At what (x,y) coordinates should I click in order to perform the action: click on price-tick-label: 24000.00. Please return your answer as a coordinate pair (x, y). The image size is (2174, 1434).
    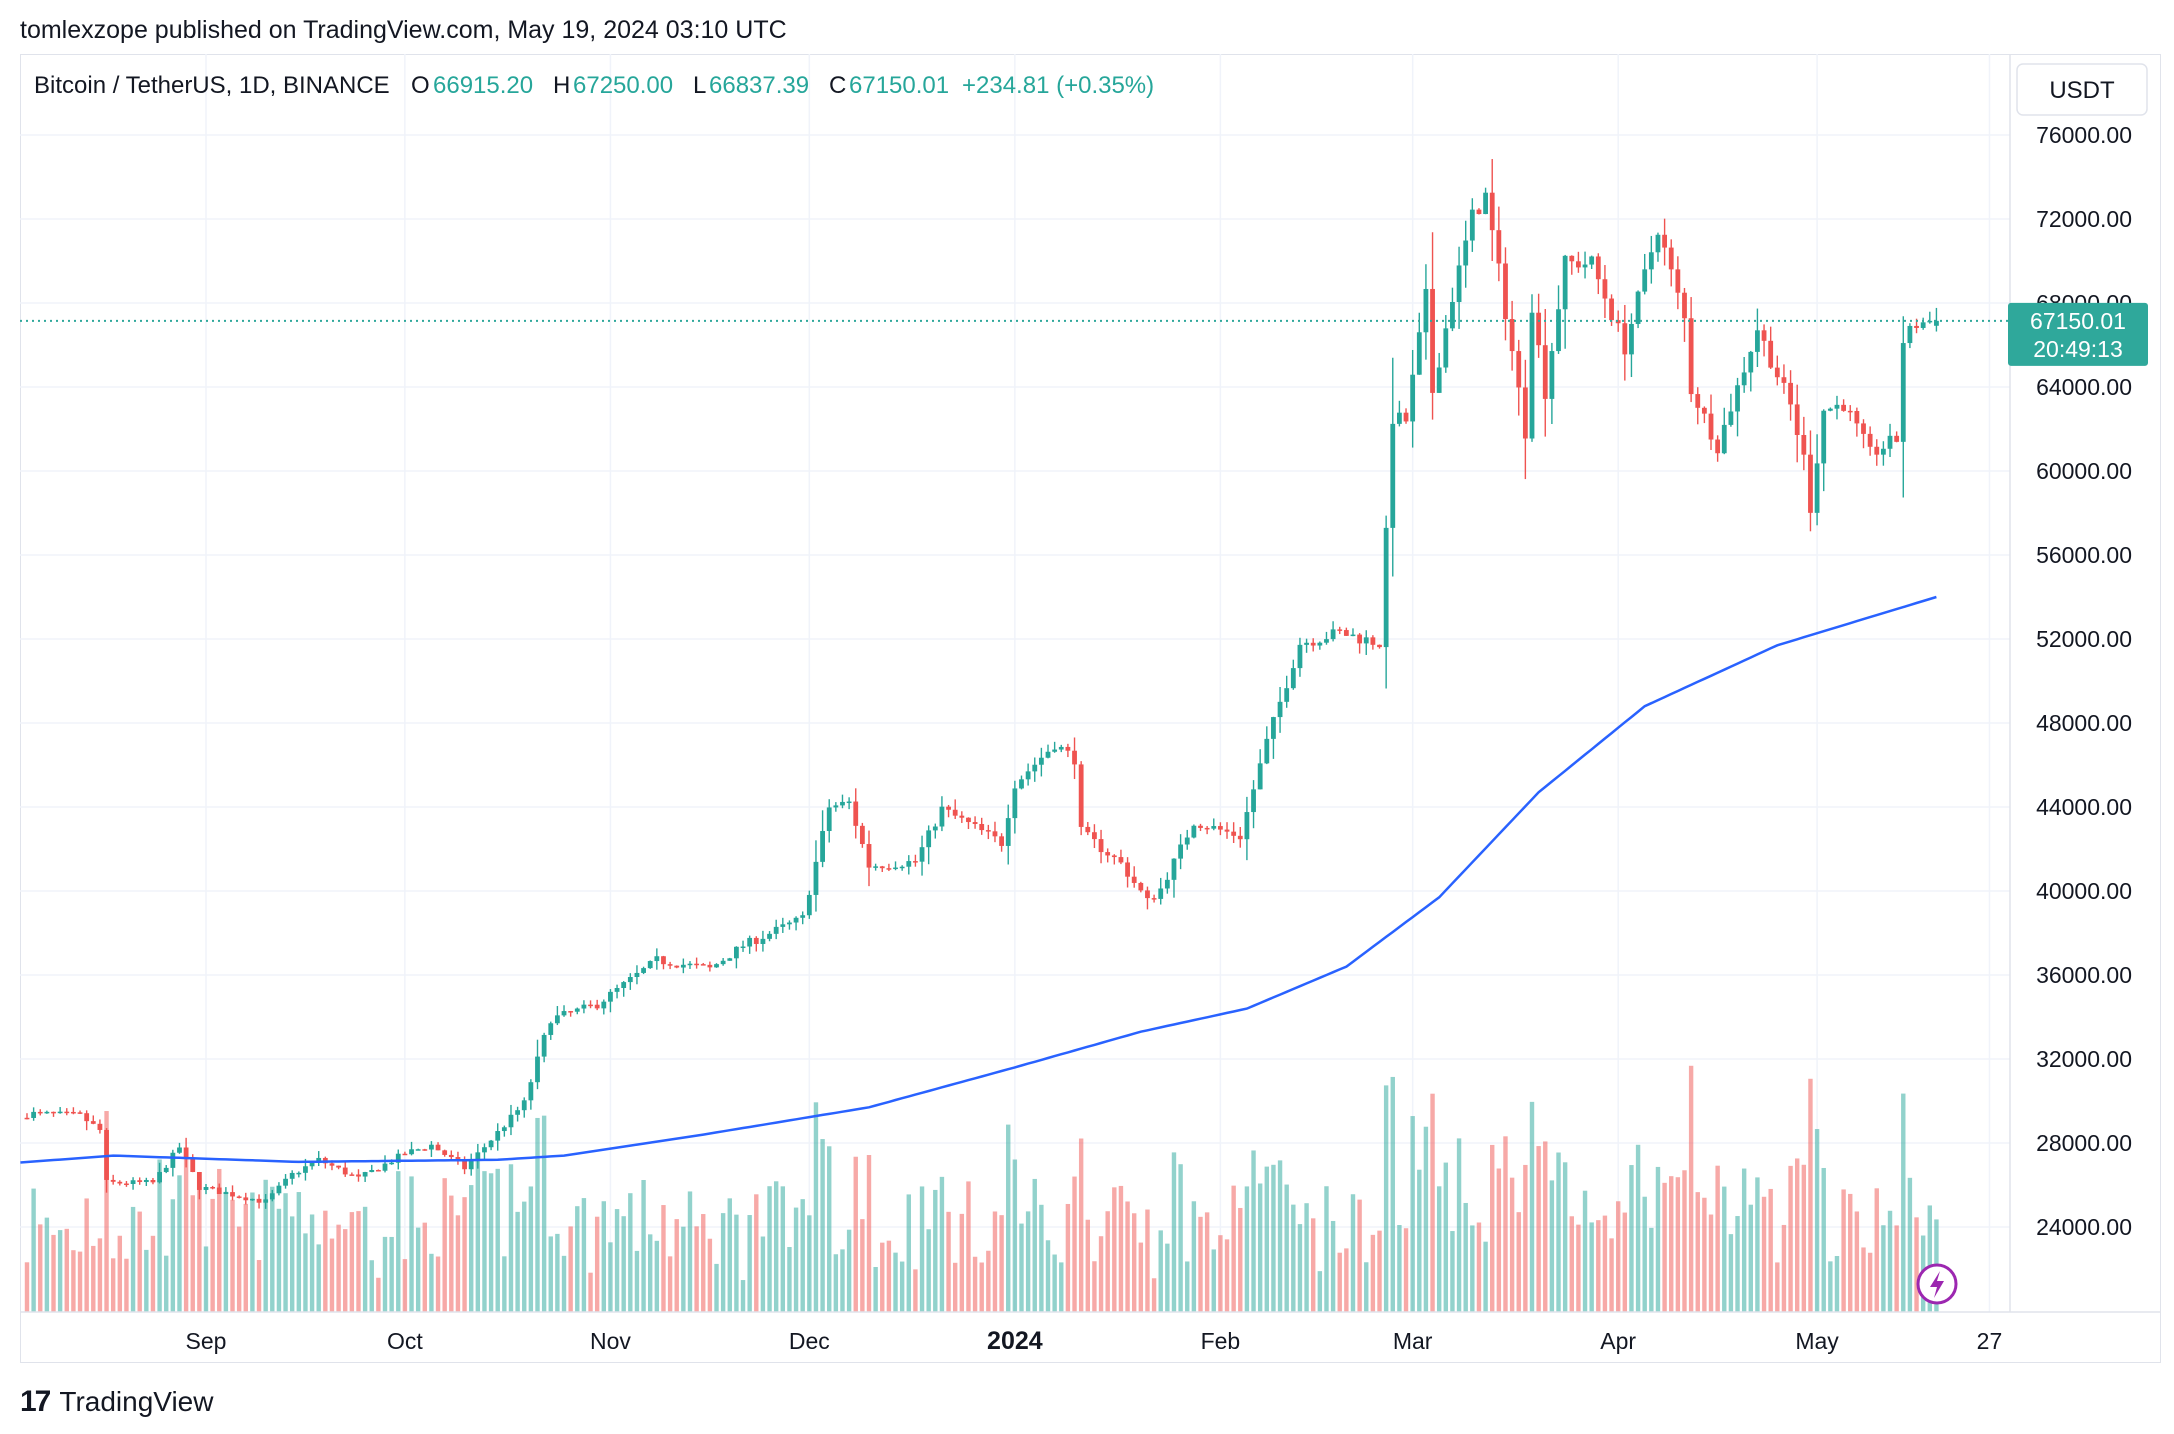
    Looking at the image, I should click on (2084, 1227).